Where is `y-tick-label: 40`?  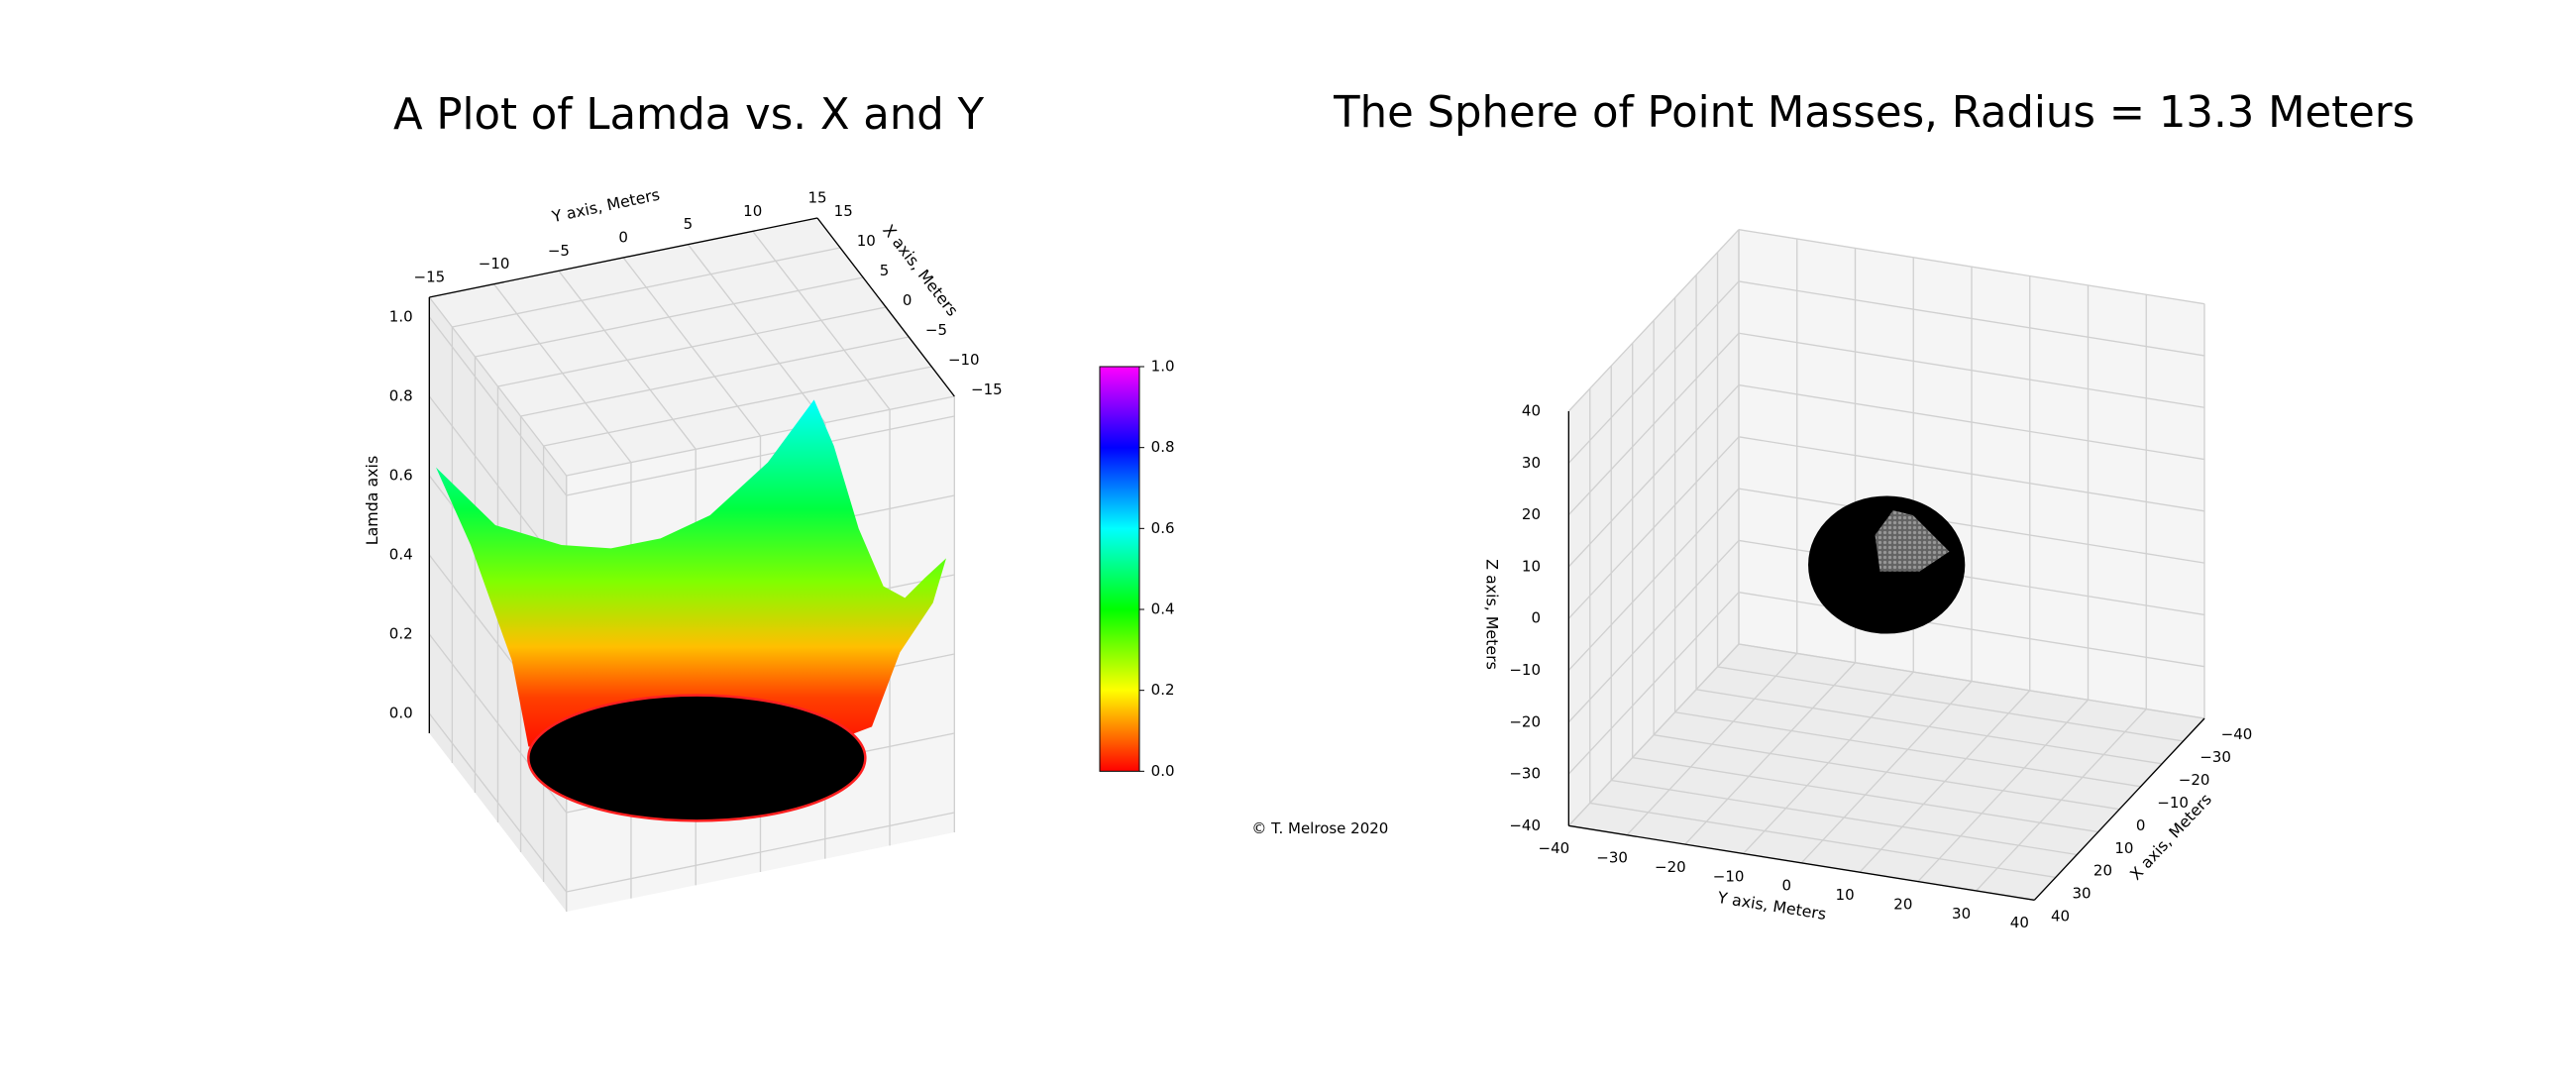 y-tick-label: 40 is located at coordinates (2019, 922).